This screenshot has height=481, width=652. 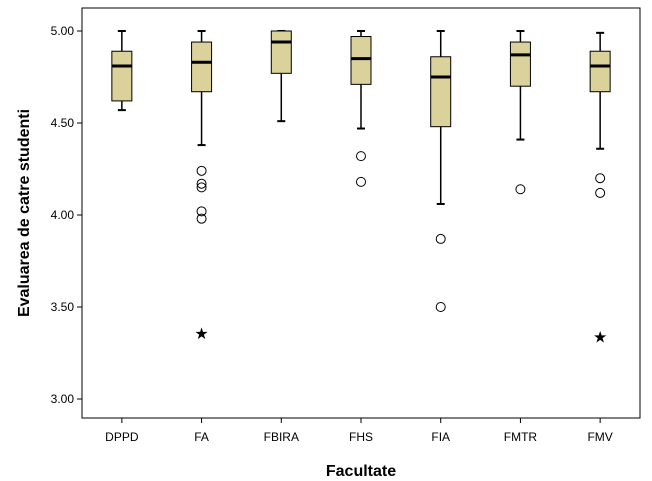 What do you see at coordinates (441, 171) in the screenshot?
I see `box-fia` at bounding box center [441, 171].